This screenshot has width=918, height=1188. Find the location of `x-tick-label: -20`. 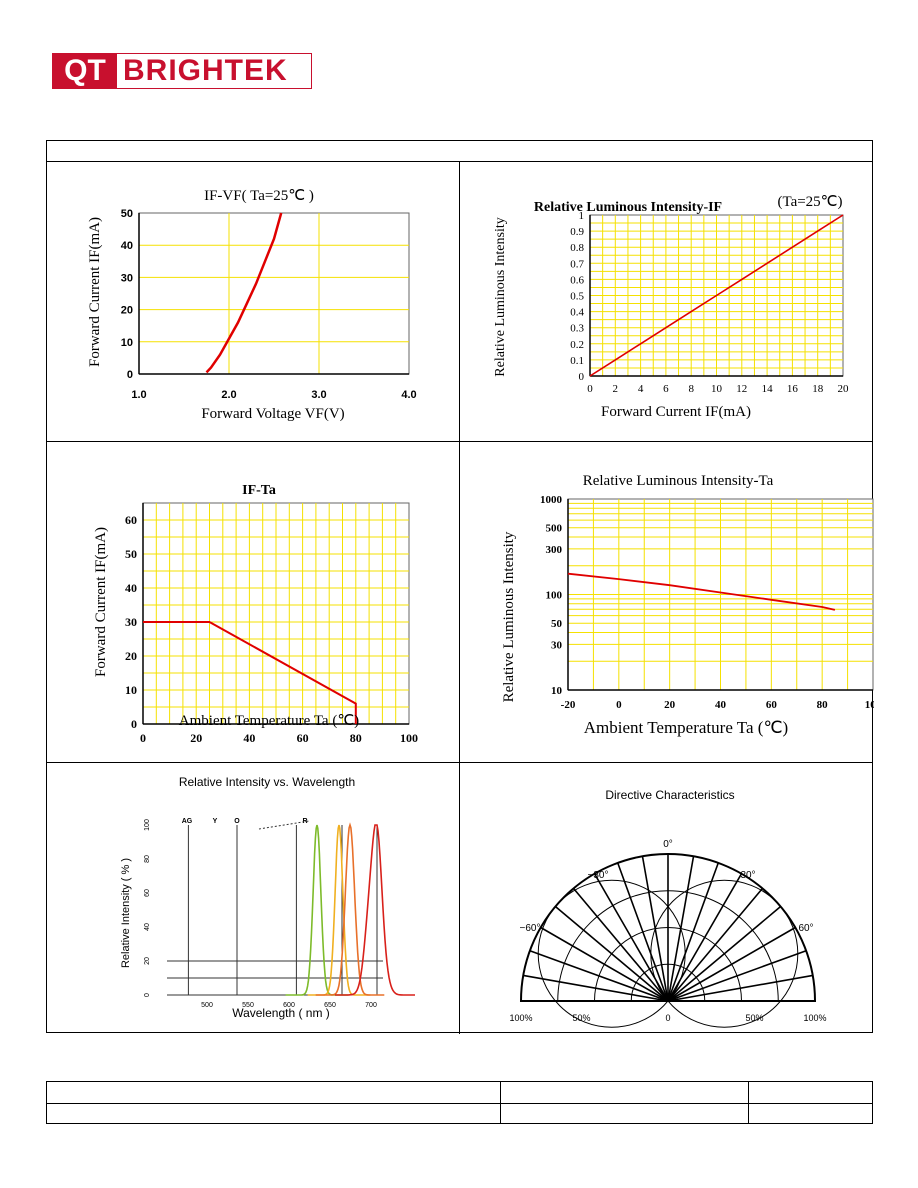

x-tick-label: -20 is located at coordinates (568, 705).